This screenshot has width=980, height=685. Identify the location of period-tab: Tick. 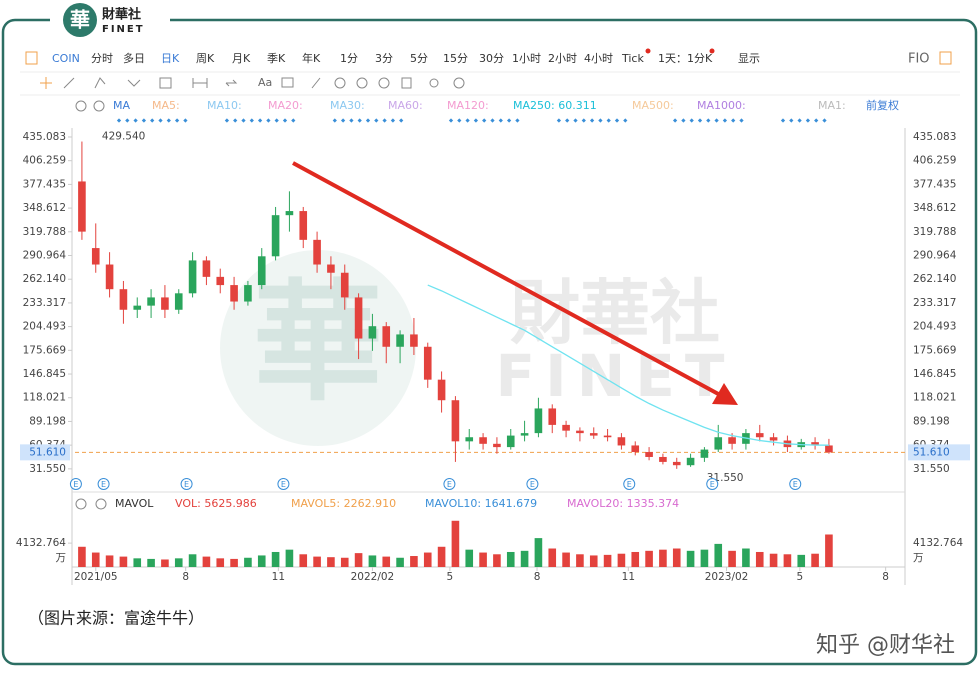
(632, 58).